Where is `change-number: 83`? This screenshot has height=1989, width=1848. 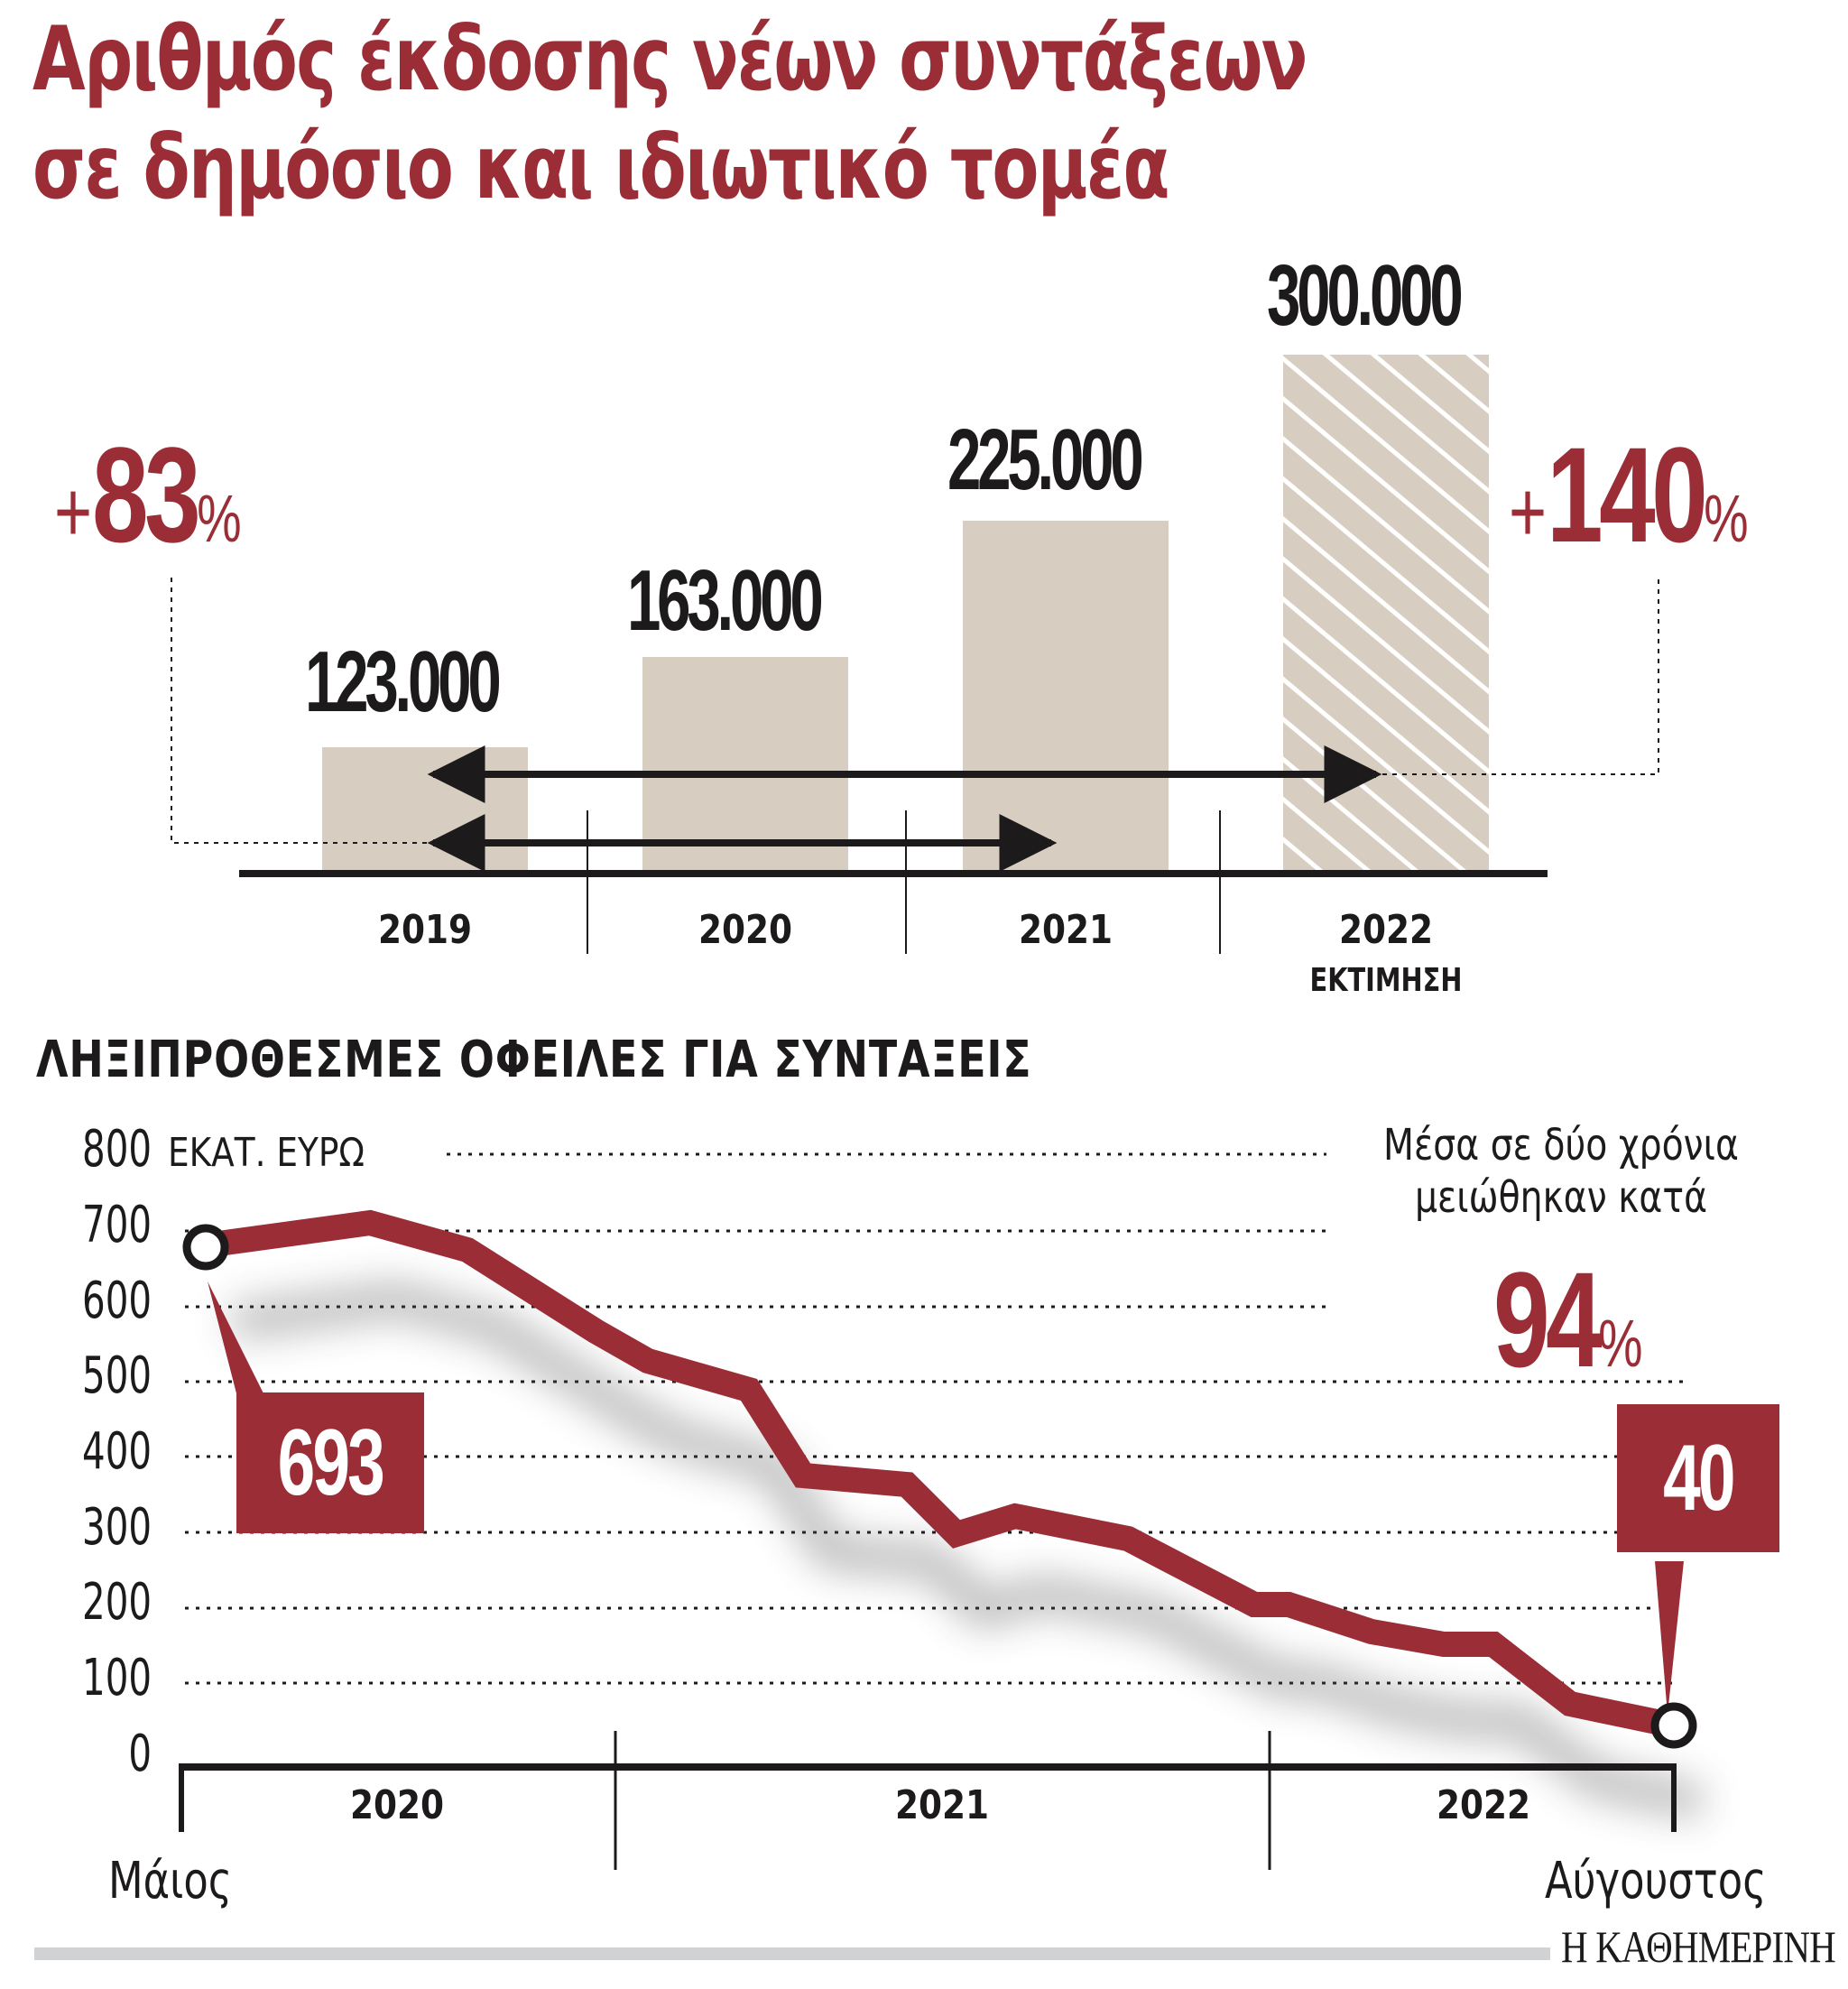 change-number: 83 is located at coordinates (146, 494).